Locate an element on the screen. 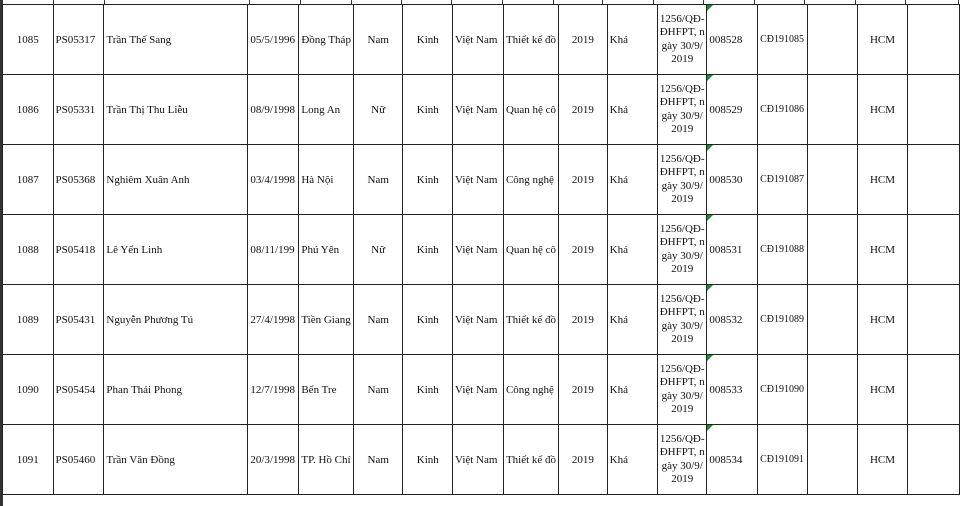 The height and width of the screenshot is (506, 960). cell-name: Trần Thị Thu Liễu is located at coordinates (176, 109).